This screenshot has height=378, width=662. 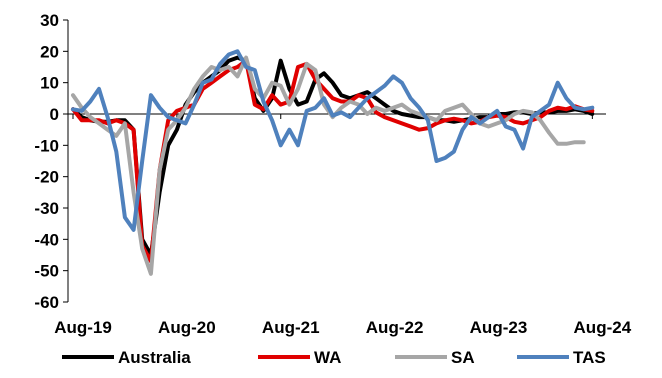 What do you see at coordinates (49, 20) in the screenshot?
I see `y-tick-label: 30` at bounding box center [49, 20].